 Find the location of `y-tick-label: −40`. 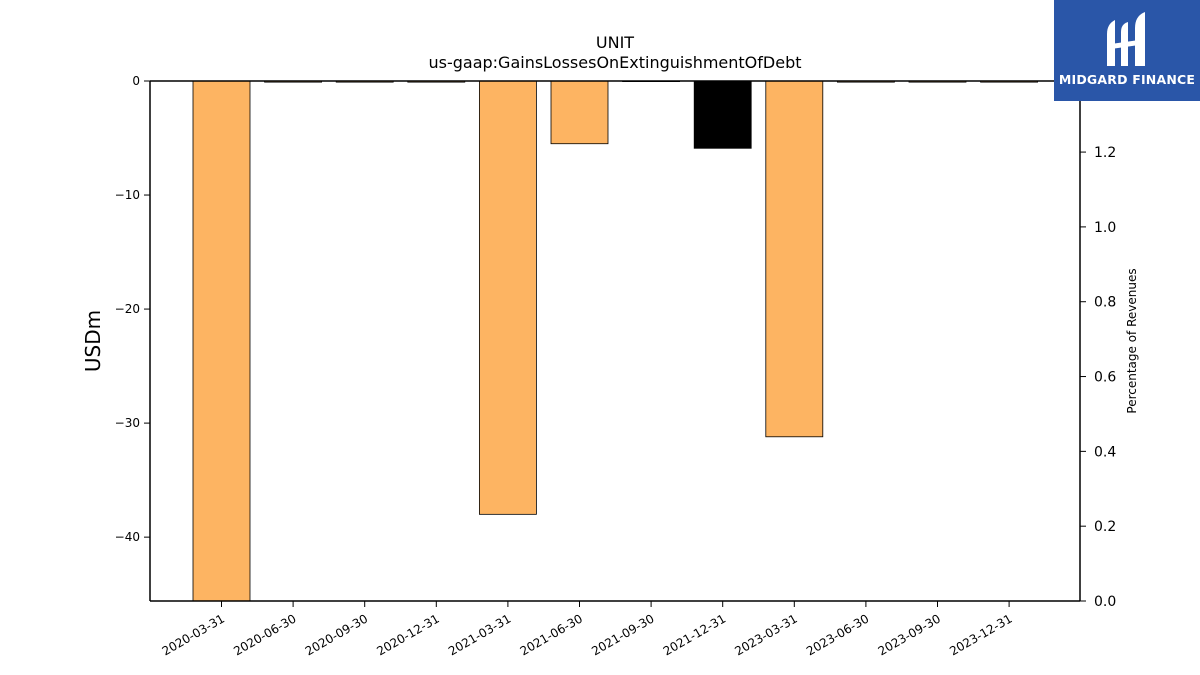

y-tick-label: −40 is located at coordinates (127, 537).